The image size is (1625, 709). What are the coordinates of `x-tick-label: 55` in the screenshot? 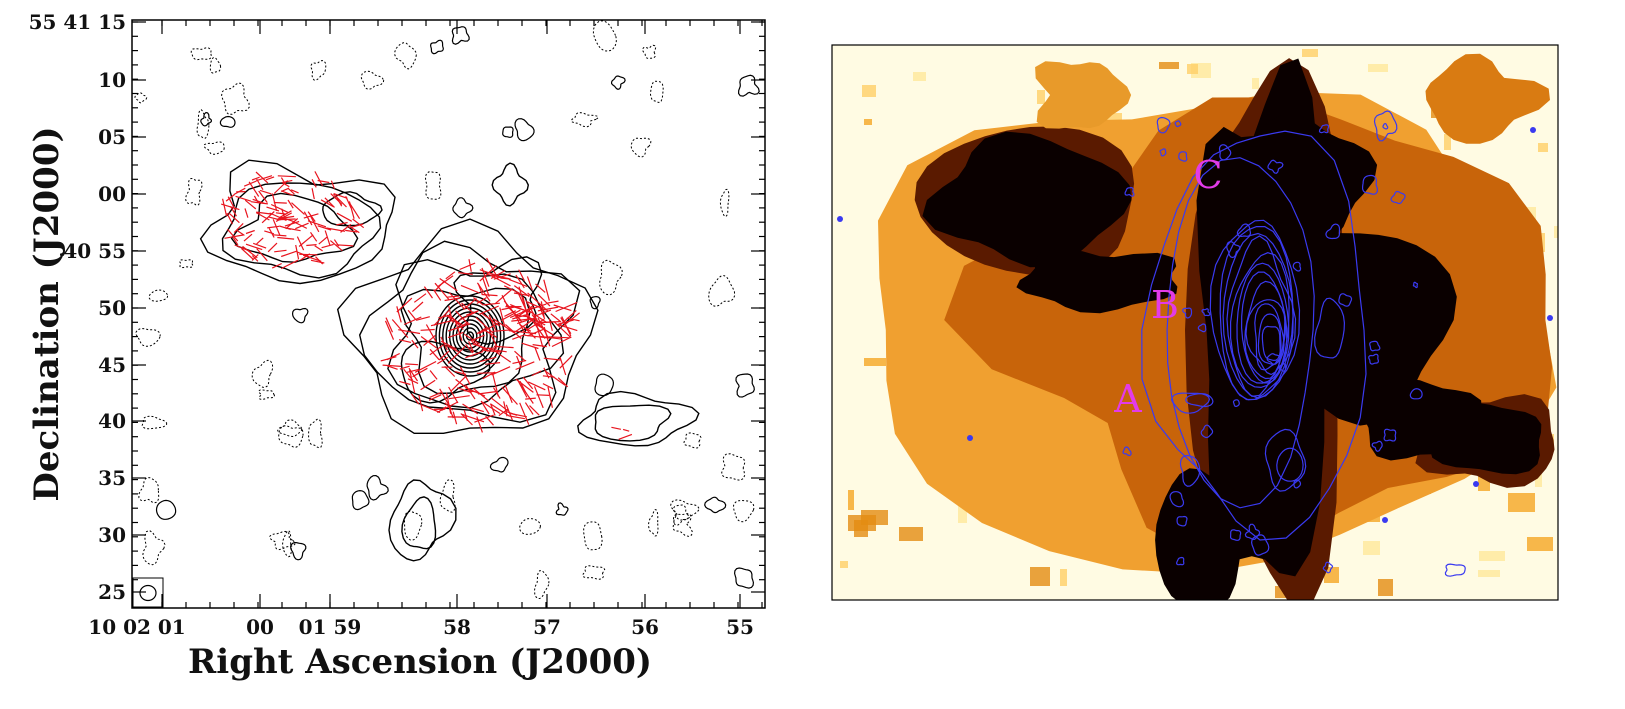 It's located at (740, 627).